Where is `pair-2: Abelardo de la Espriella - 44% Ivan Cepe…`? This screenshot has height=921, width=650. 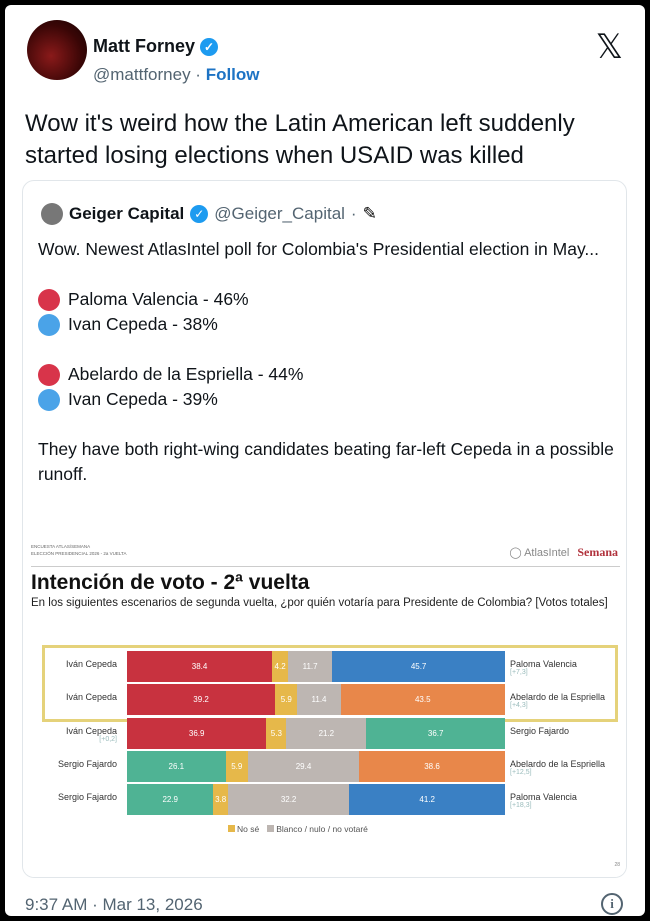 pair-2: Abelardo de la Espriella - 44% Ivan Cepe… is located at coordinates (328, 387).